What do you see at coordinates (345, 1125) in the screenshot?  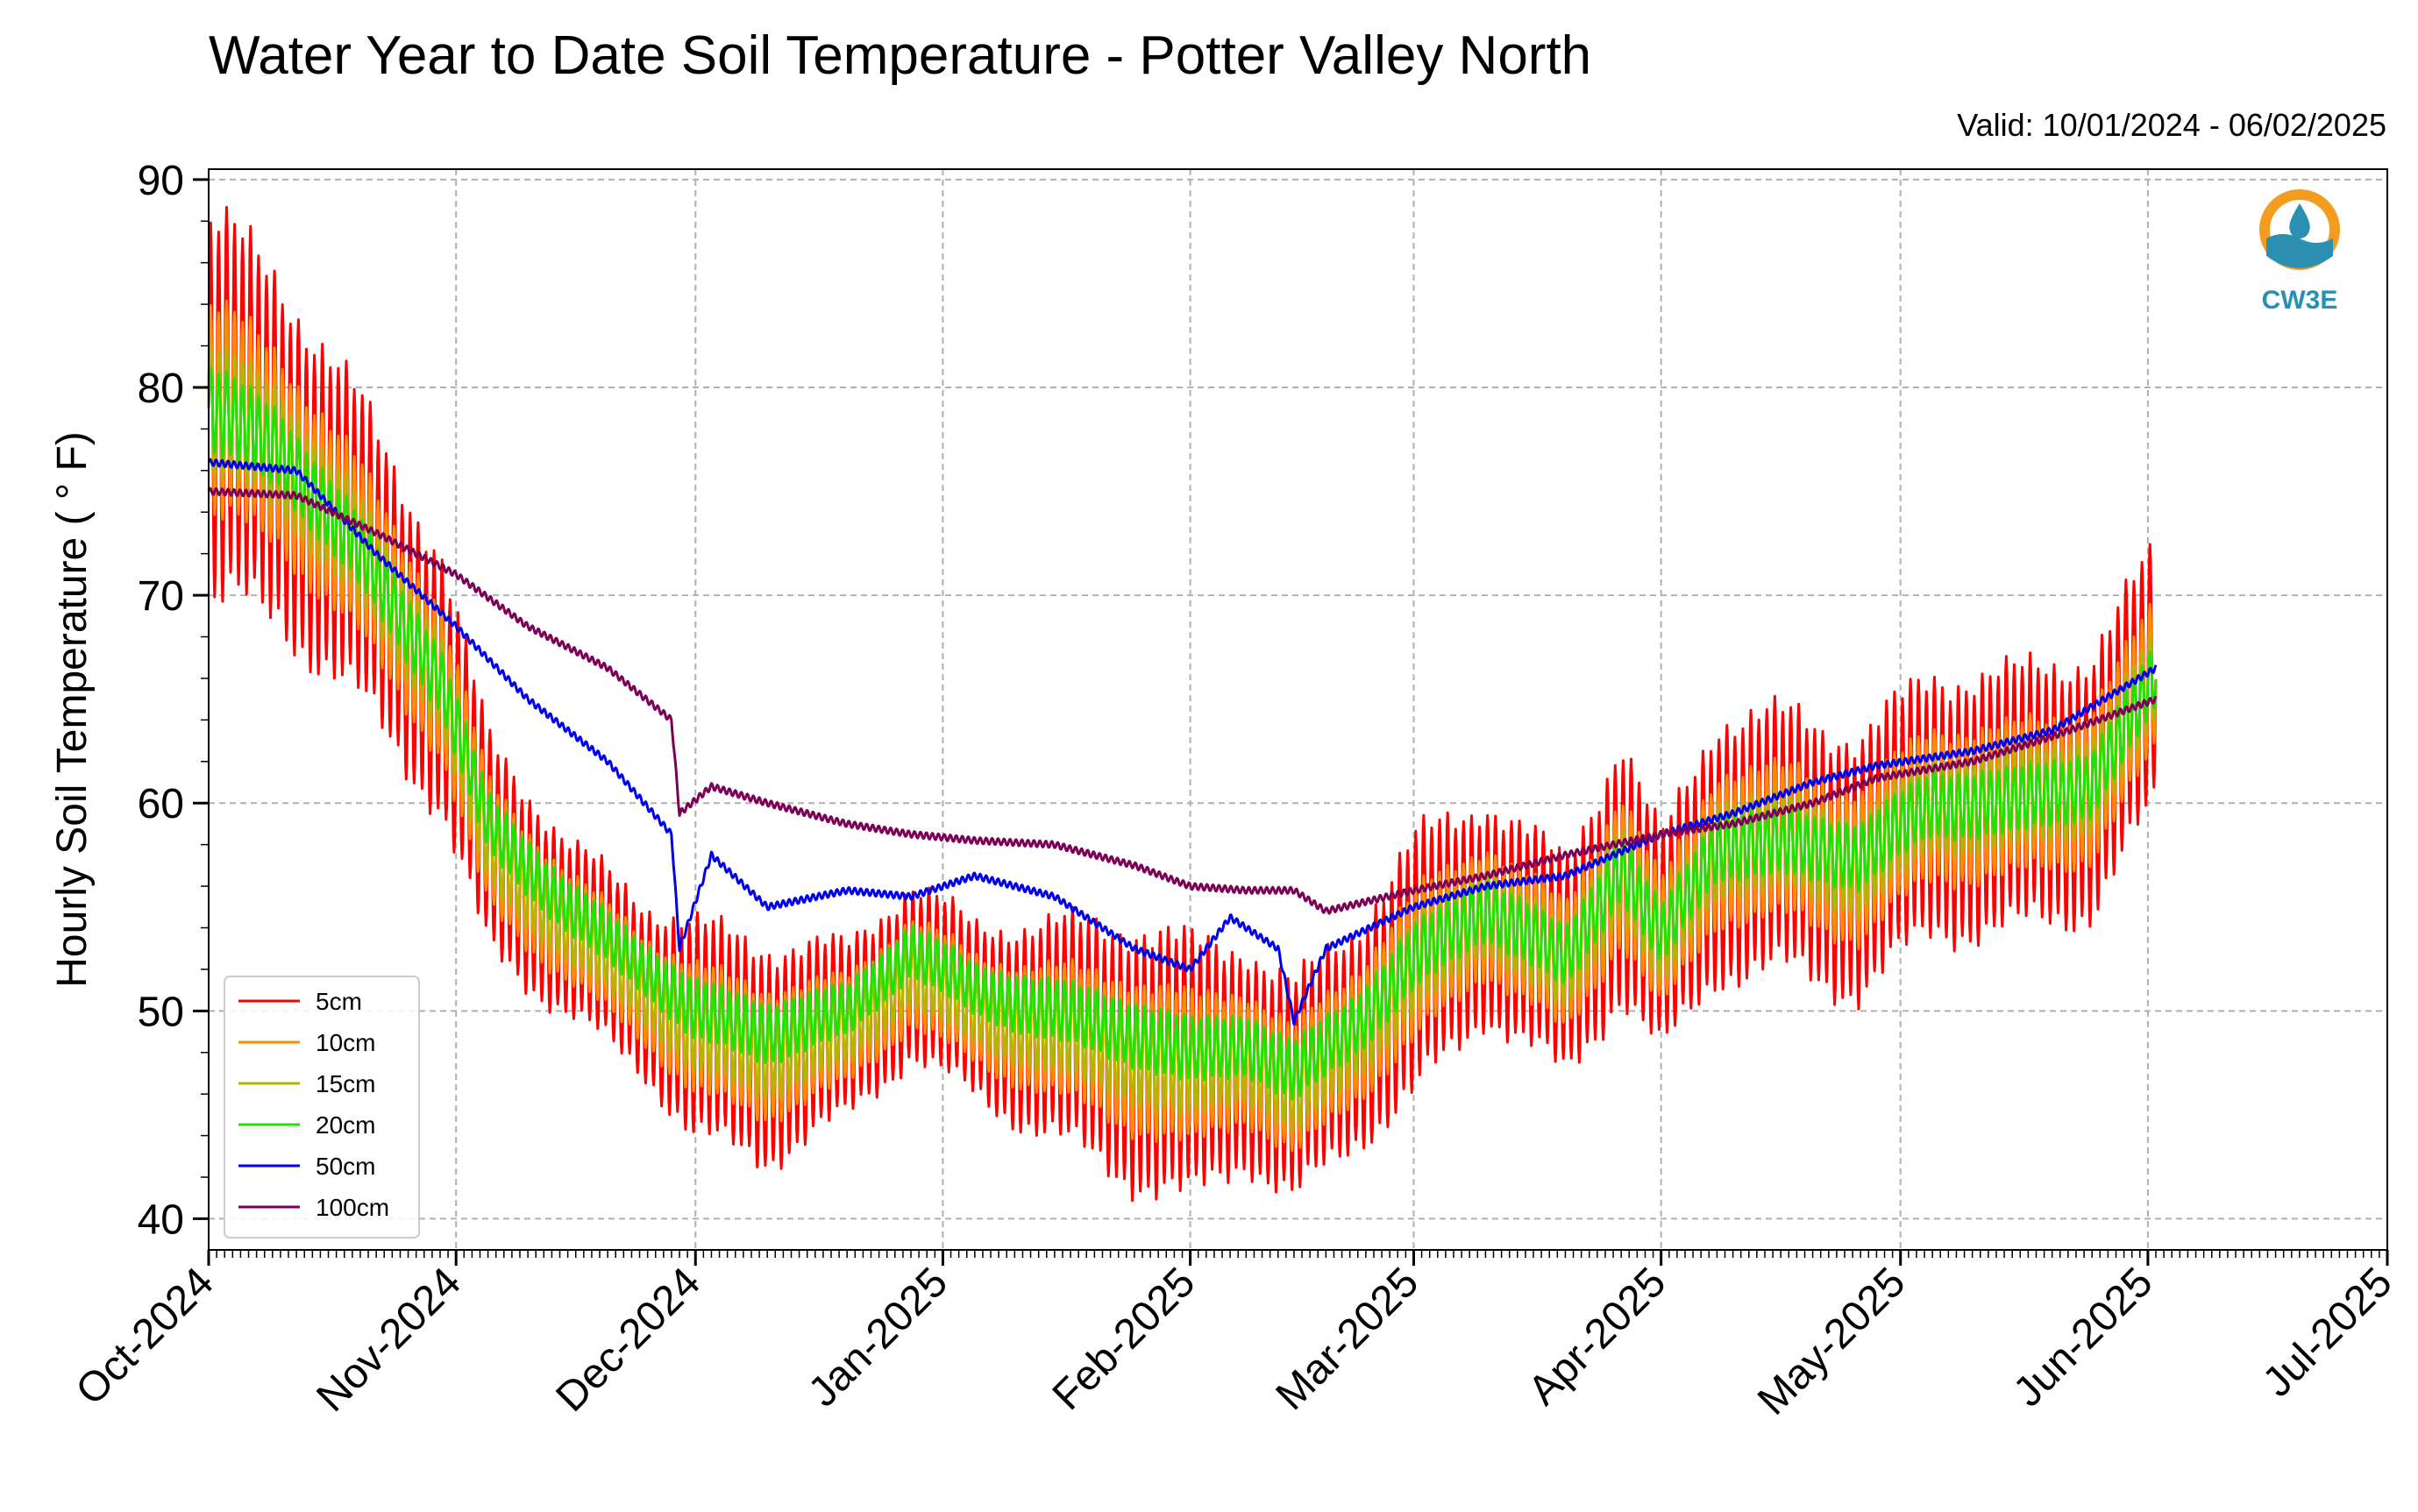 I see `legend-label-20cm: 20cm` at bounding box center [345, 1125].